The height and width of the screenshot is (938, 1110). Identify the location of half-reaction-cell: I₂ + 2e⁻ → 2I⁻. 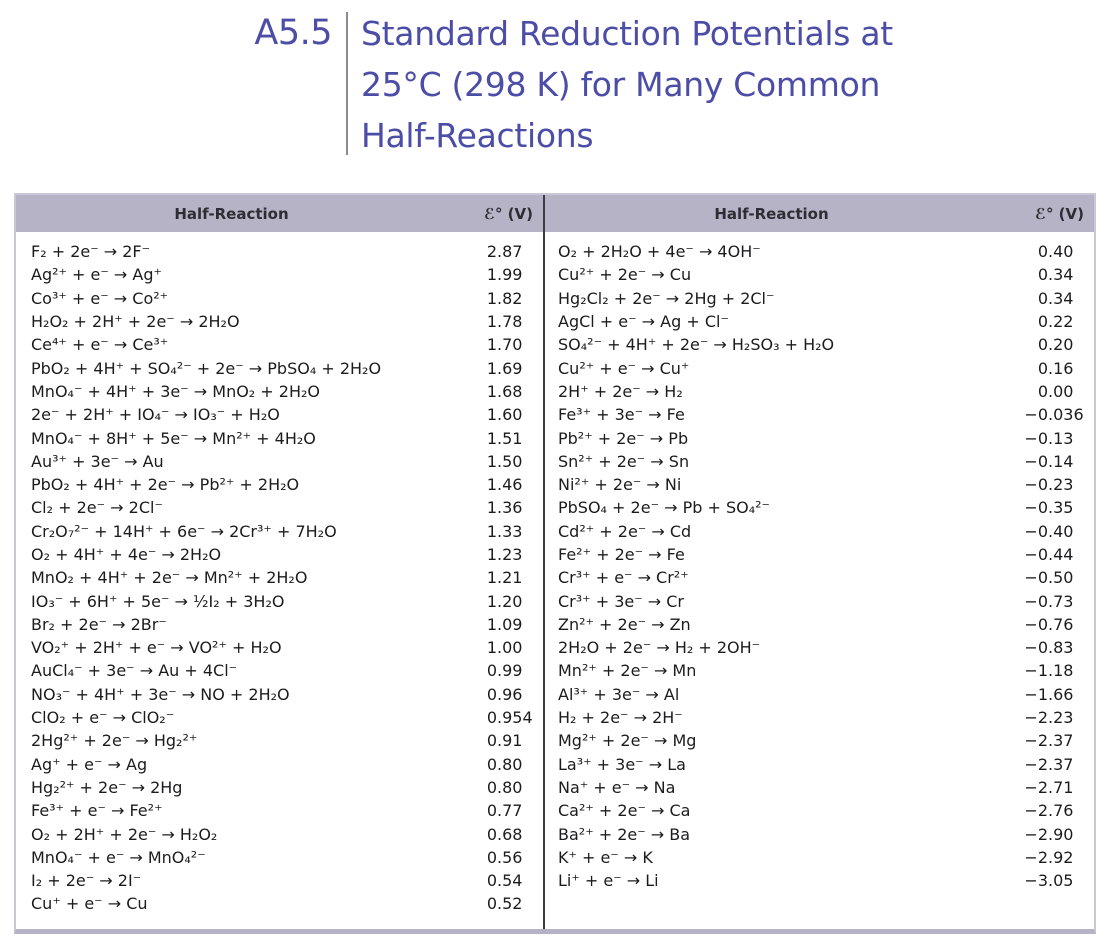
(86, 881).